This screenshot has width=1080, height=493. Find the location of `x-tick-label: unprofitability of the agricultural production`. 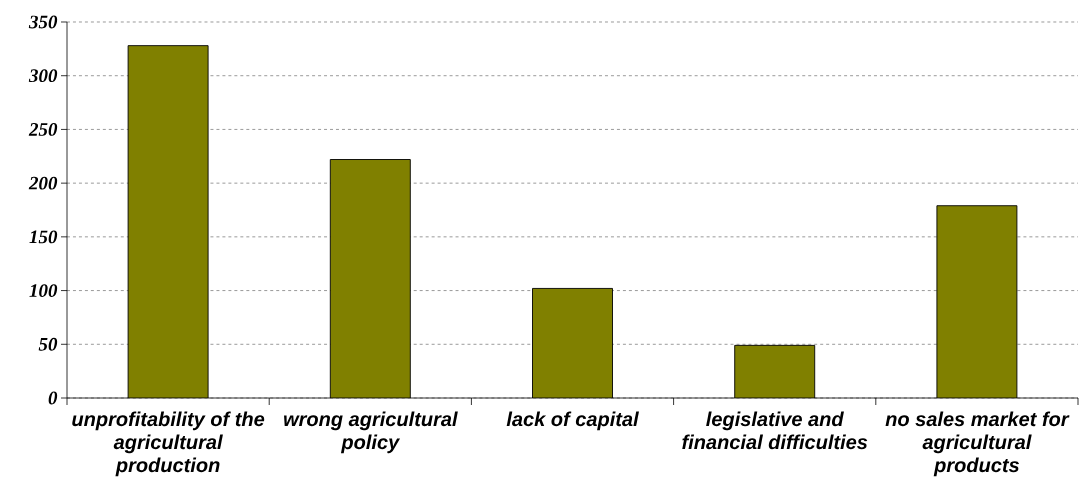

x-tick-label: unprofitability of the agricultural production is located at coordinates (168, 444).